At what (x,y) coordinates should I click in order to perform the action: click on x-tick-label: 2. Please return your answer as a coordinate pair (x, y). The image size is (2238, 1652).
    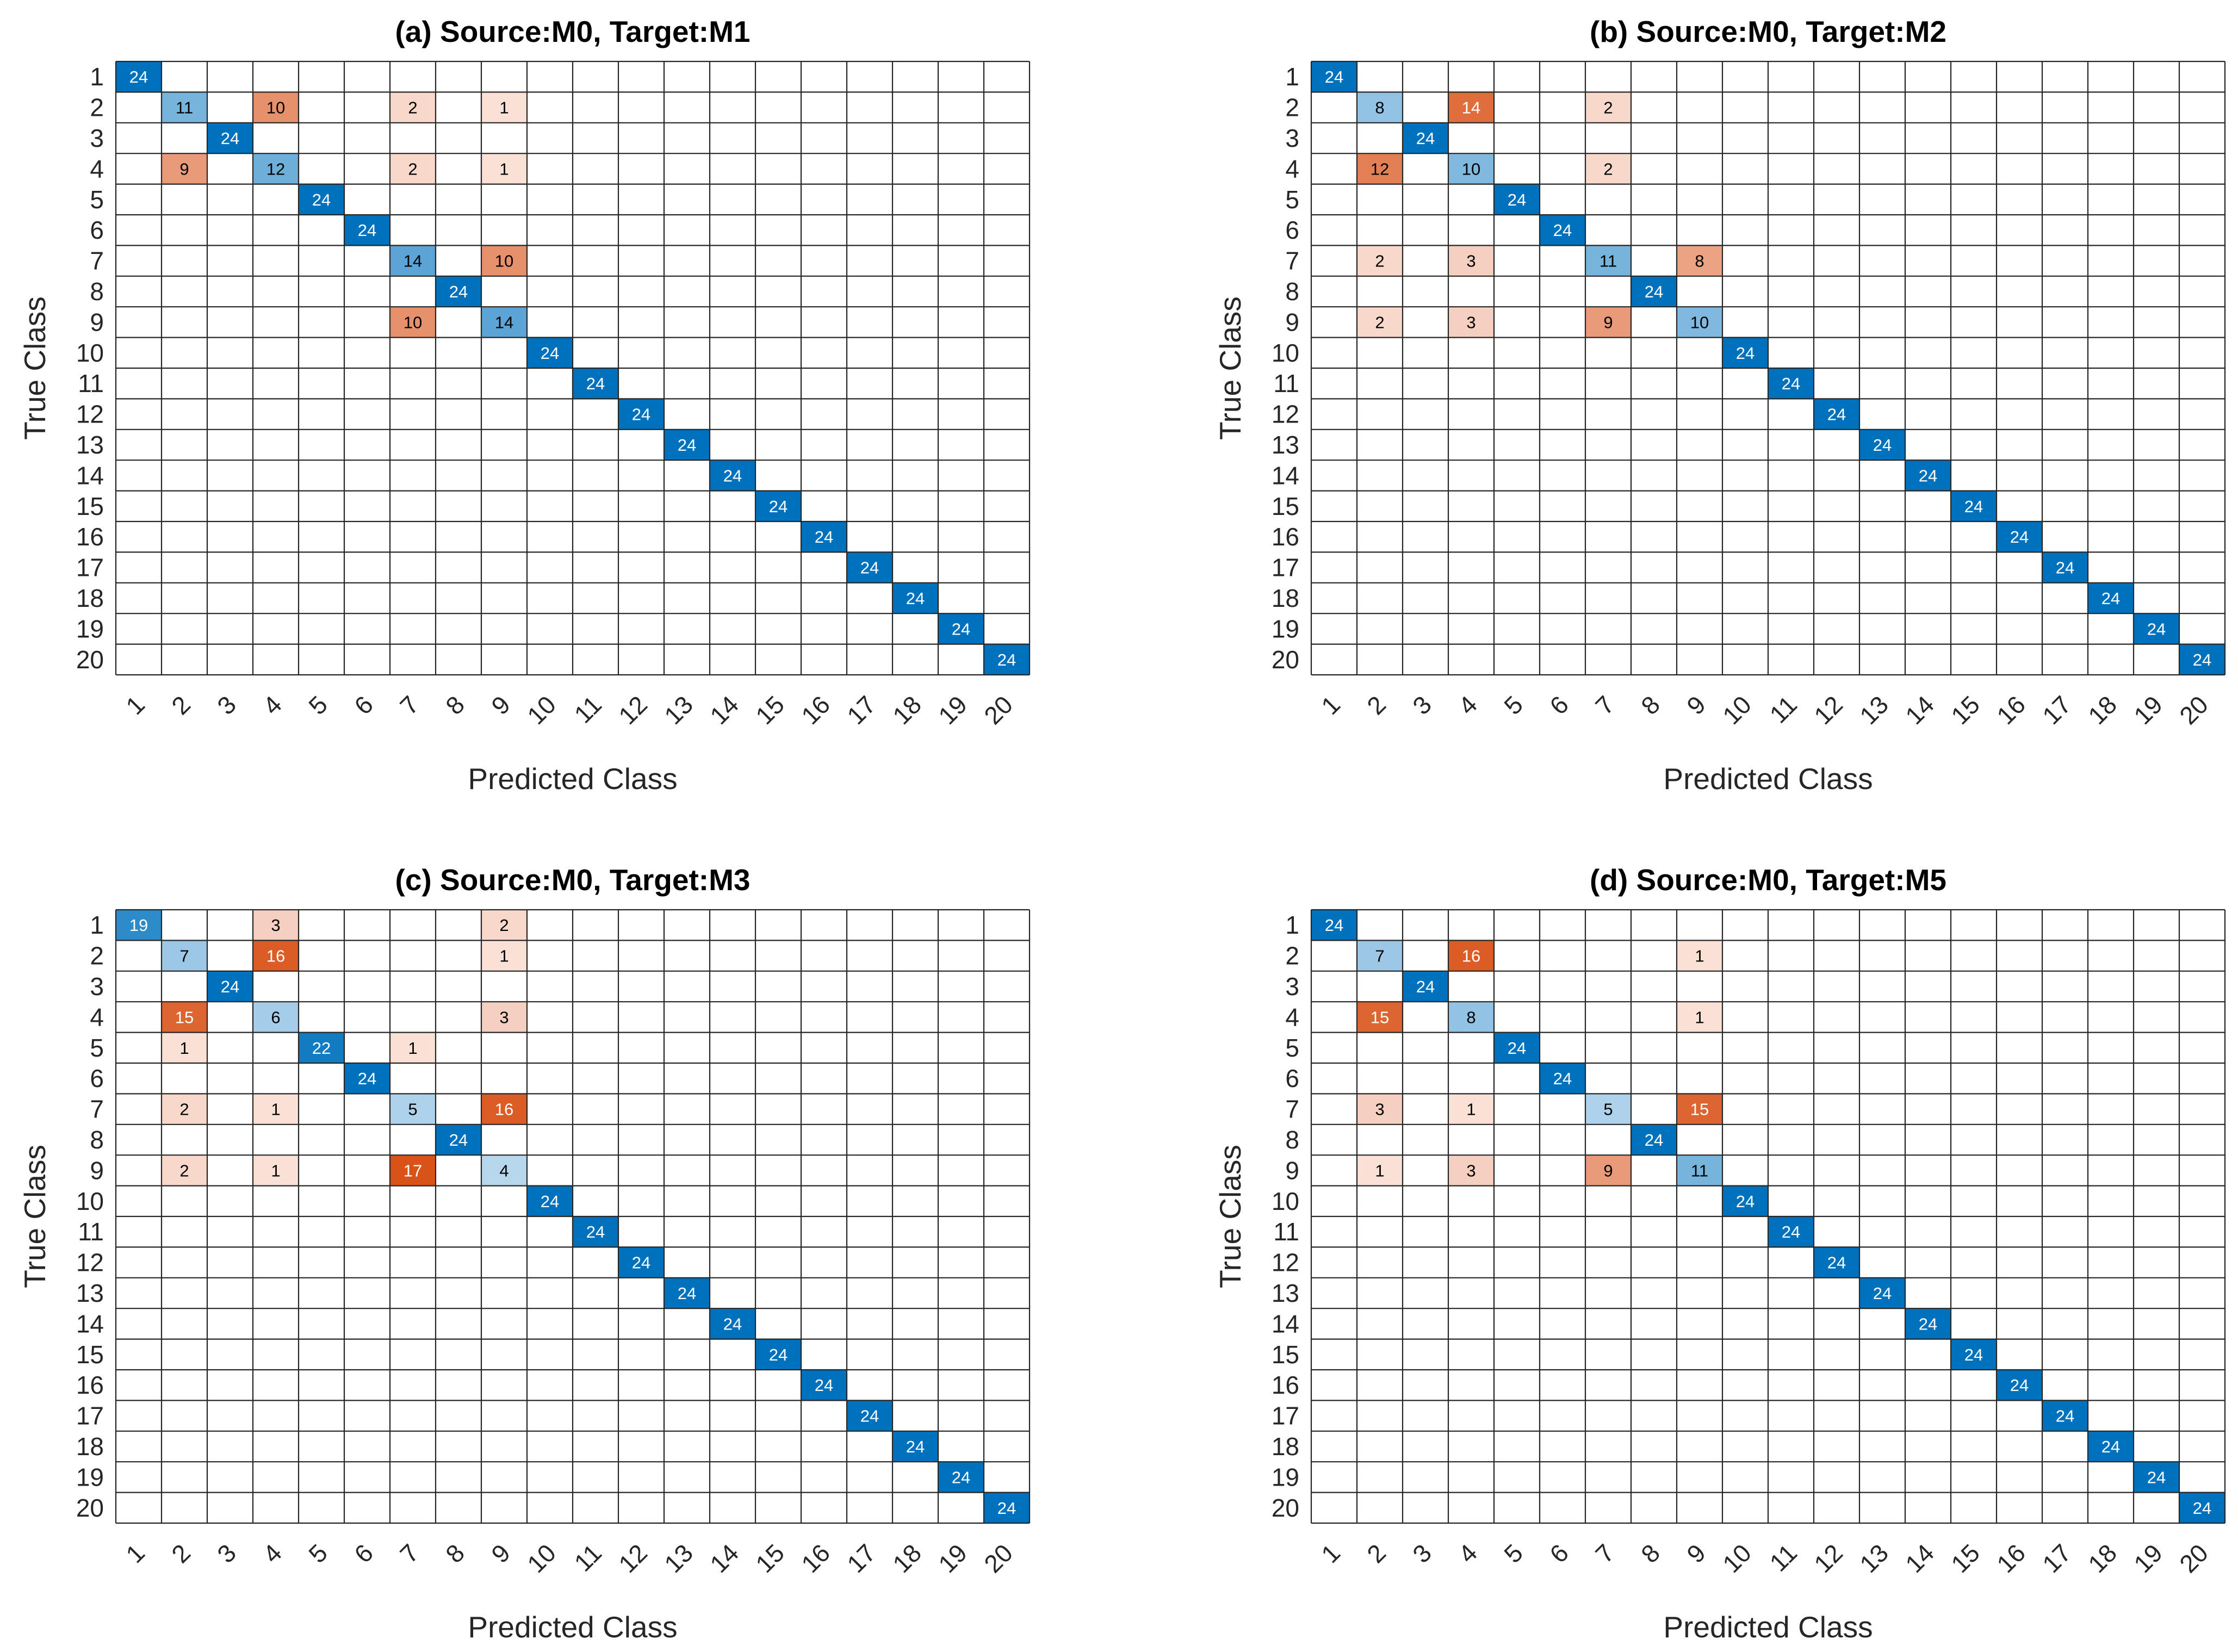
    Looking at the image, I should click on (181, 705).